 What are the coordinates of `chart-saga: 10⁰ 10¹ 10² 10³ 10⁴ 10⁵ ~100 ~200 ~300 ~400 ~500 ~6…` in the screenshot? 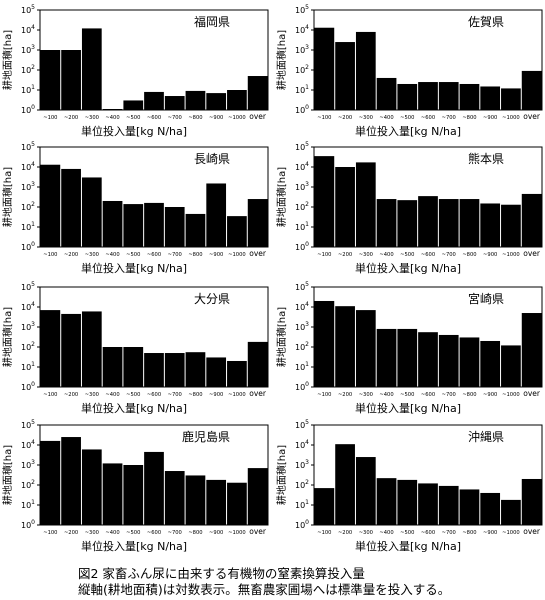 It's located at (409, 71).